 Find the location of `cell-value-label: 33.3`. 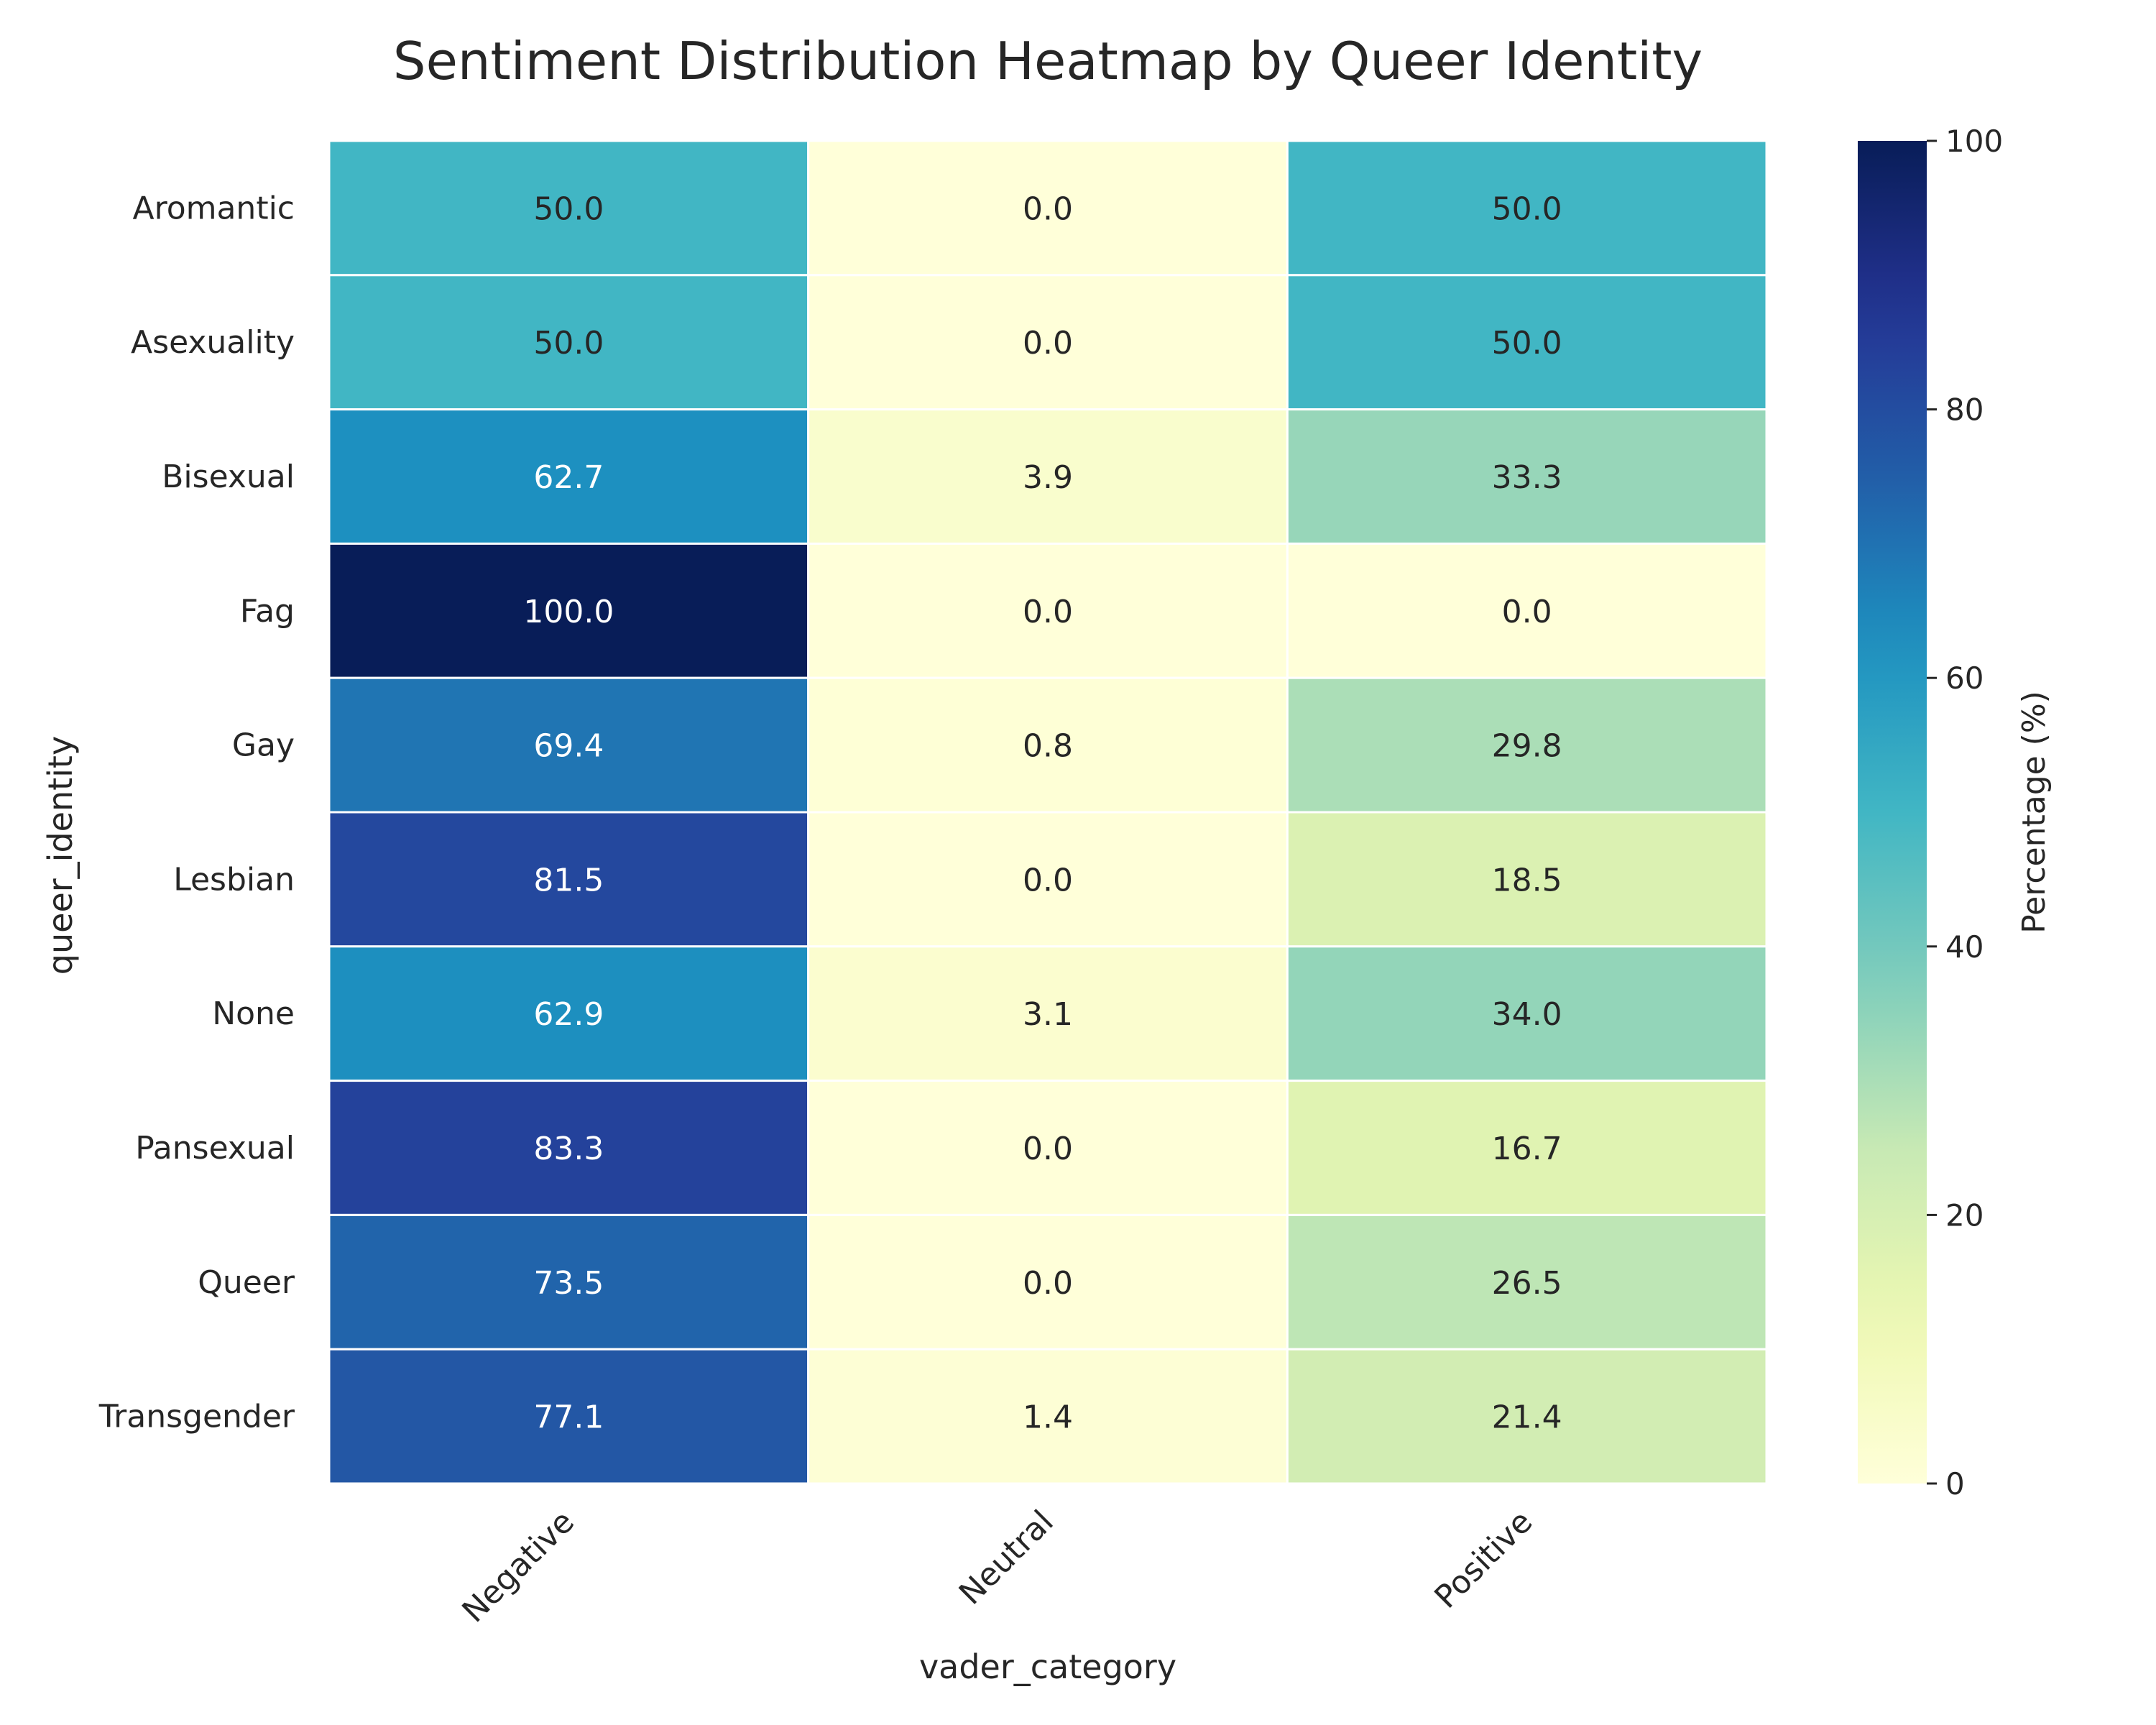

cell-value-label: 33.3 is located at coordinates (1527, 477).